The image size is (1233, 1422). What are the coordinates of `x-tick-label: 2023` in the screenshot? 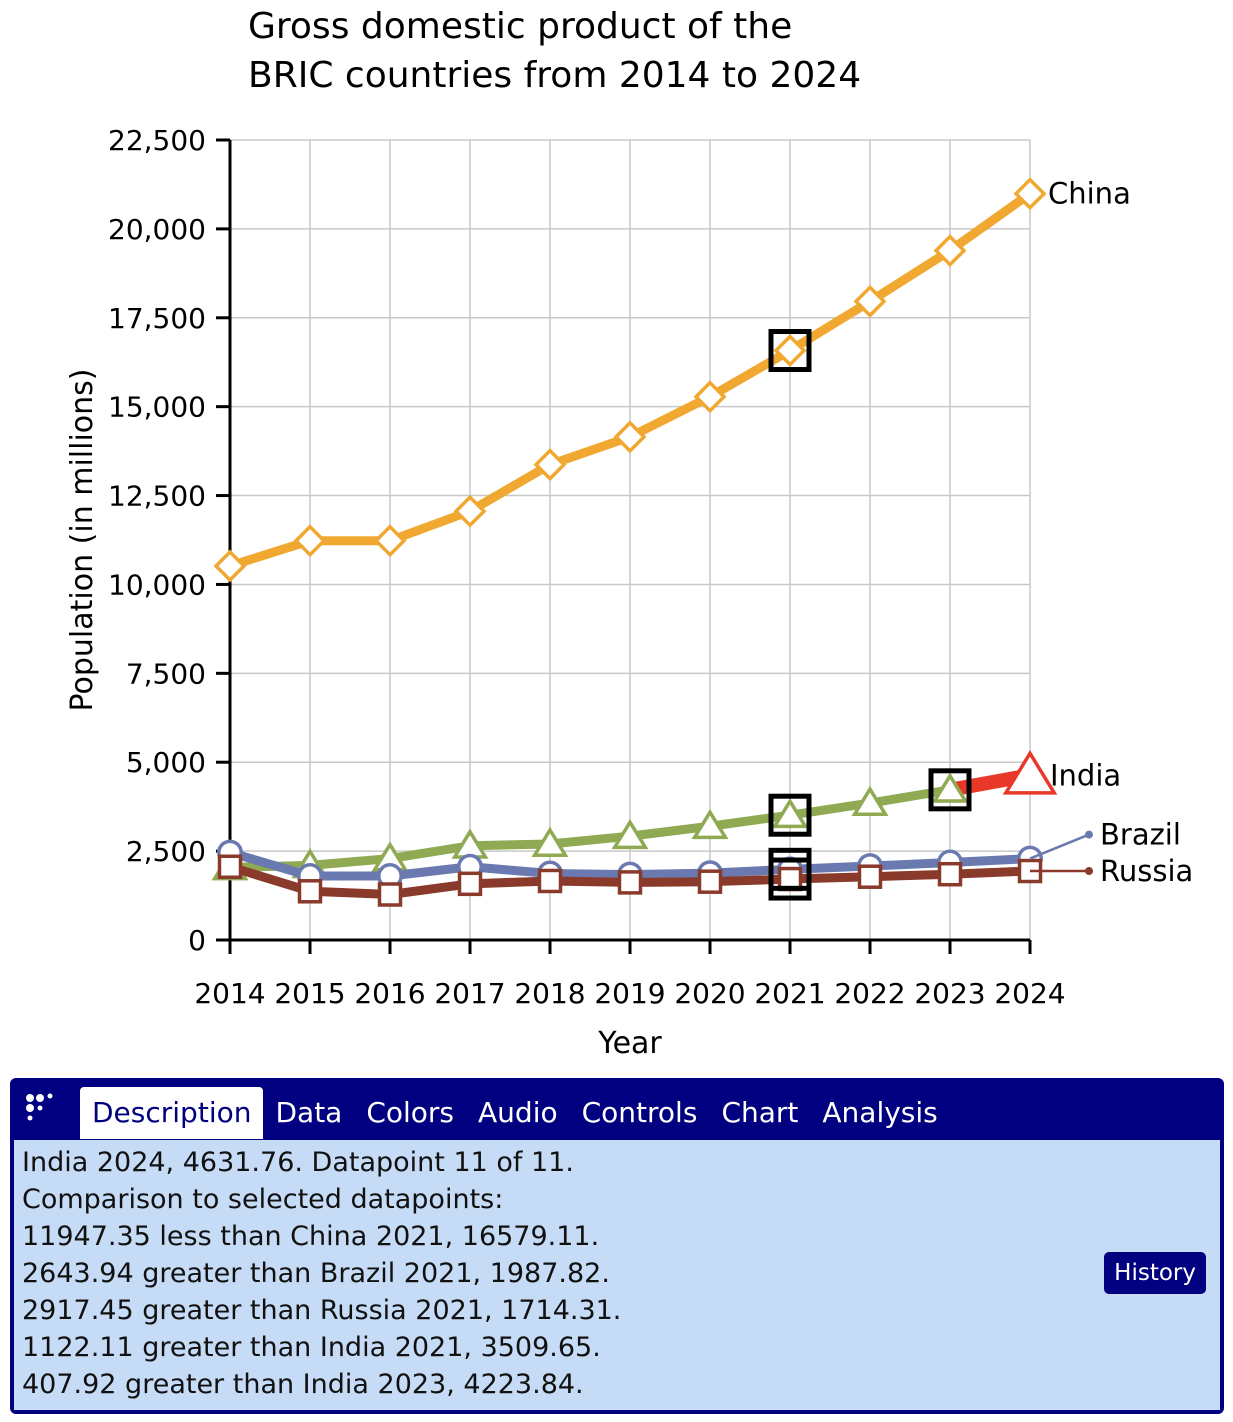 It's located at (949, 993).